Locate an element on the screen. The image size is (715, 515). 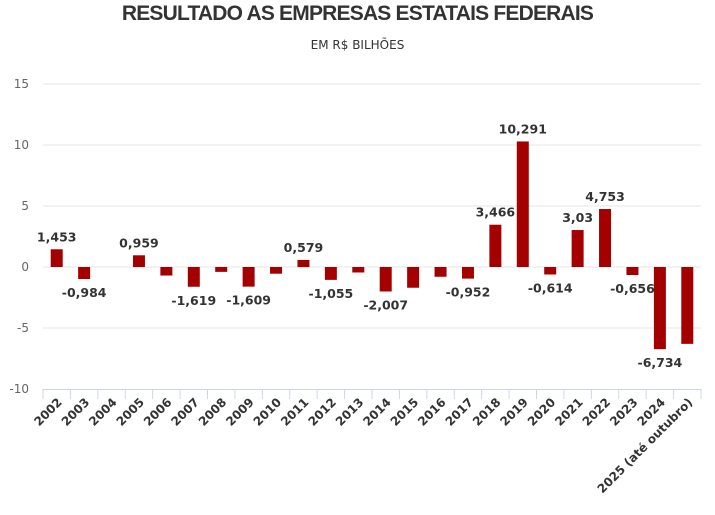
bar-2022 is located at coordinates (605, 238).